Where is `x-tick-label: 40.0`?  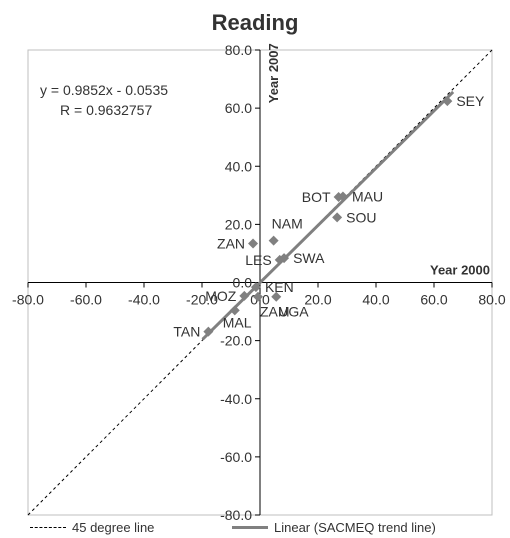
x-tick-label: 40.0 is located at coordinates (375, 300).